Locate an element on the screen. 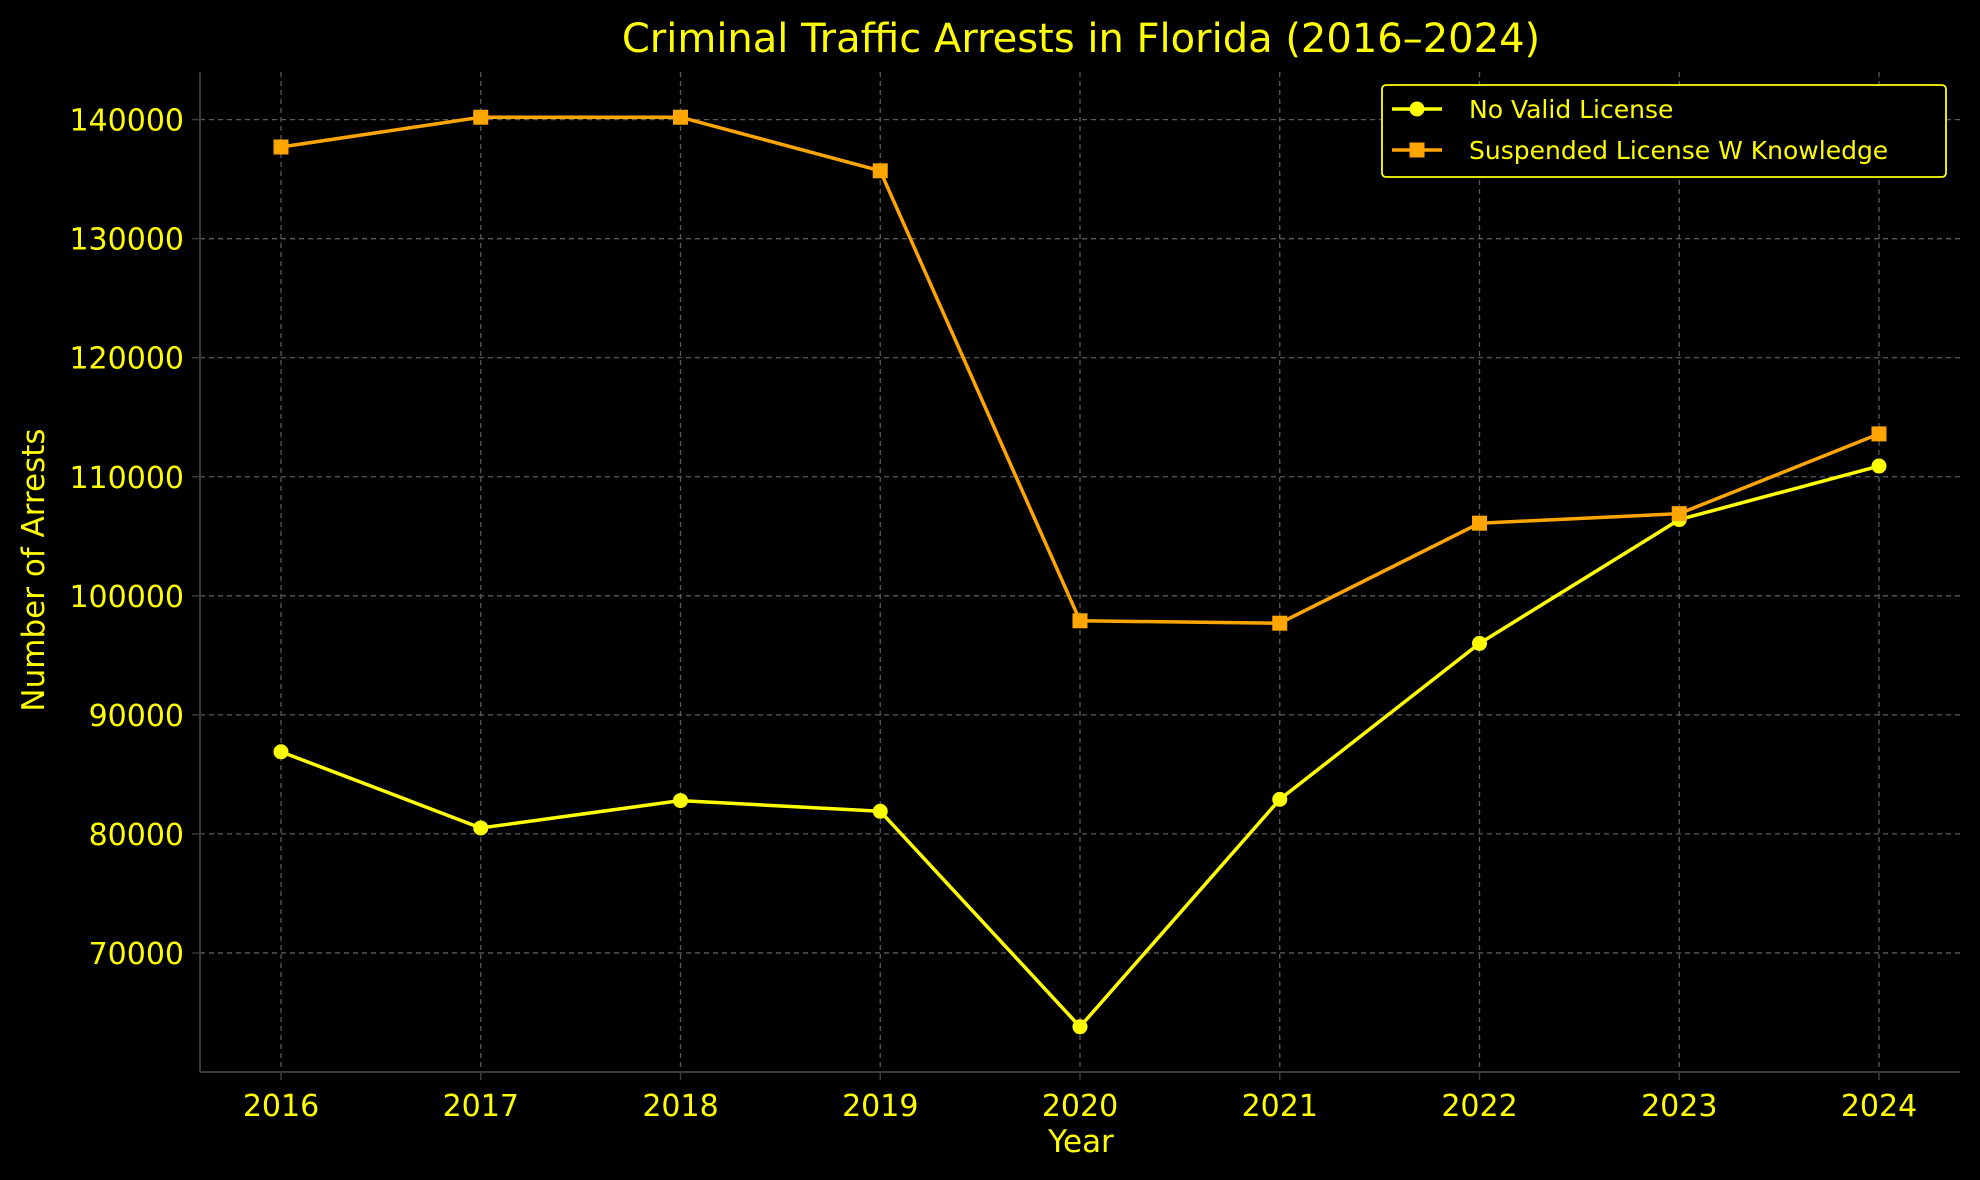  y-tick-label: 80000 is located at coordinates (136, 835).